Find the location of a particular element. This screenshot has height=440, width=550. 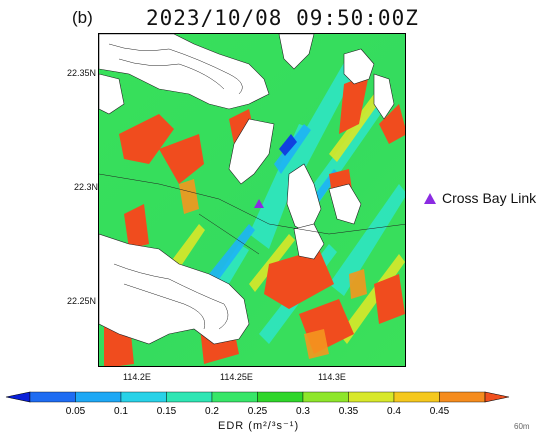

elevated-edr-patches is located at coordinates (273, 269).